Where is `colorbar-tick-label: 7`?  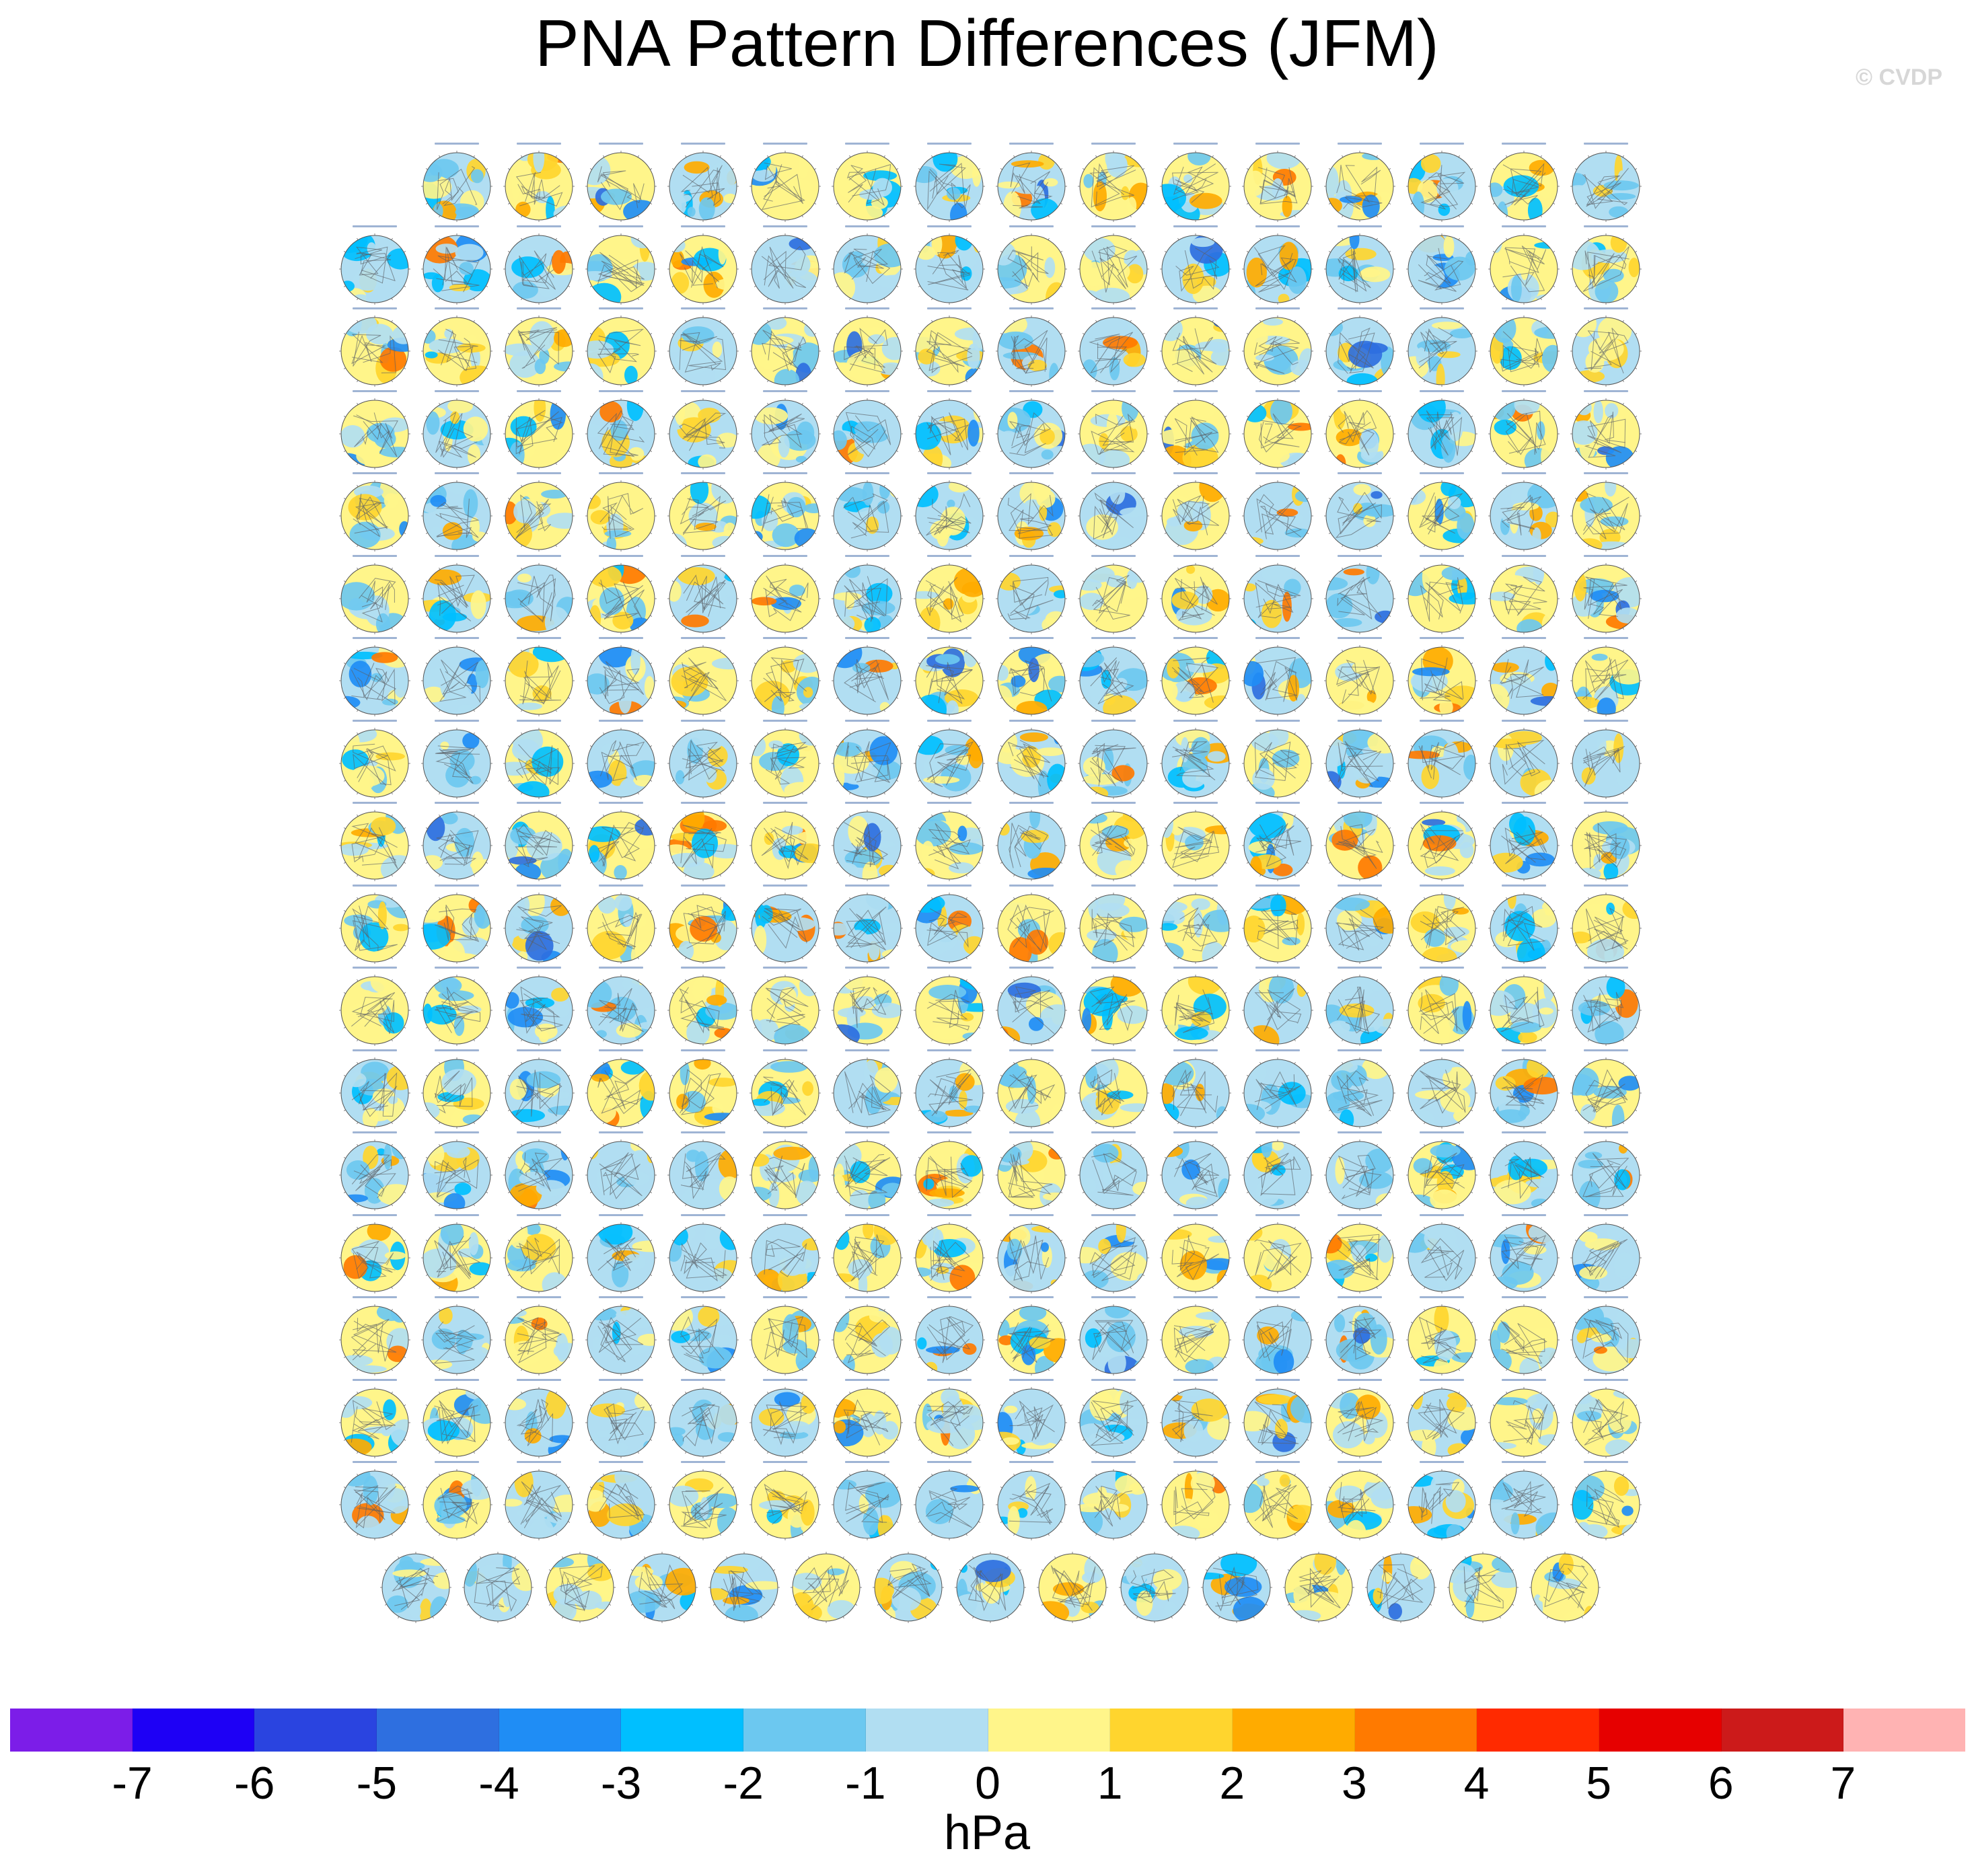 colorbar-tick-label: 7 is located at coordinates (1843, 1783).